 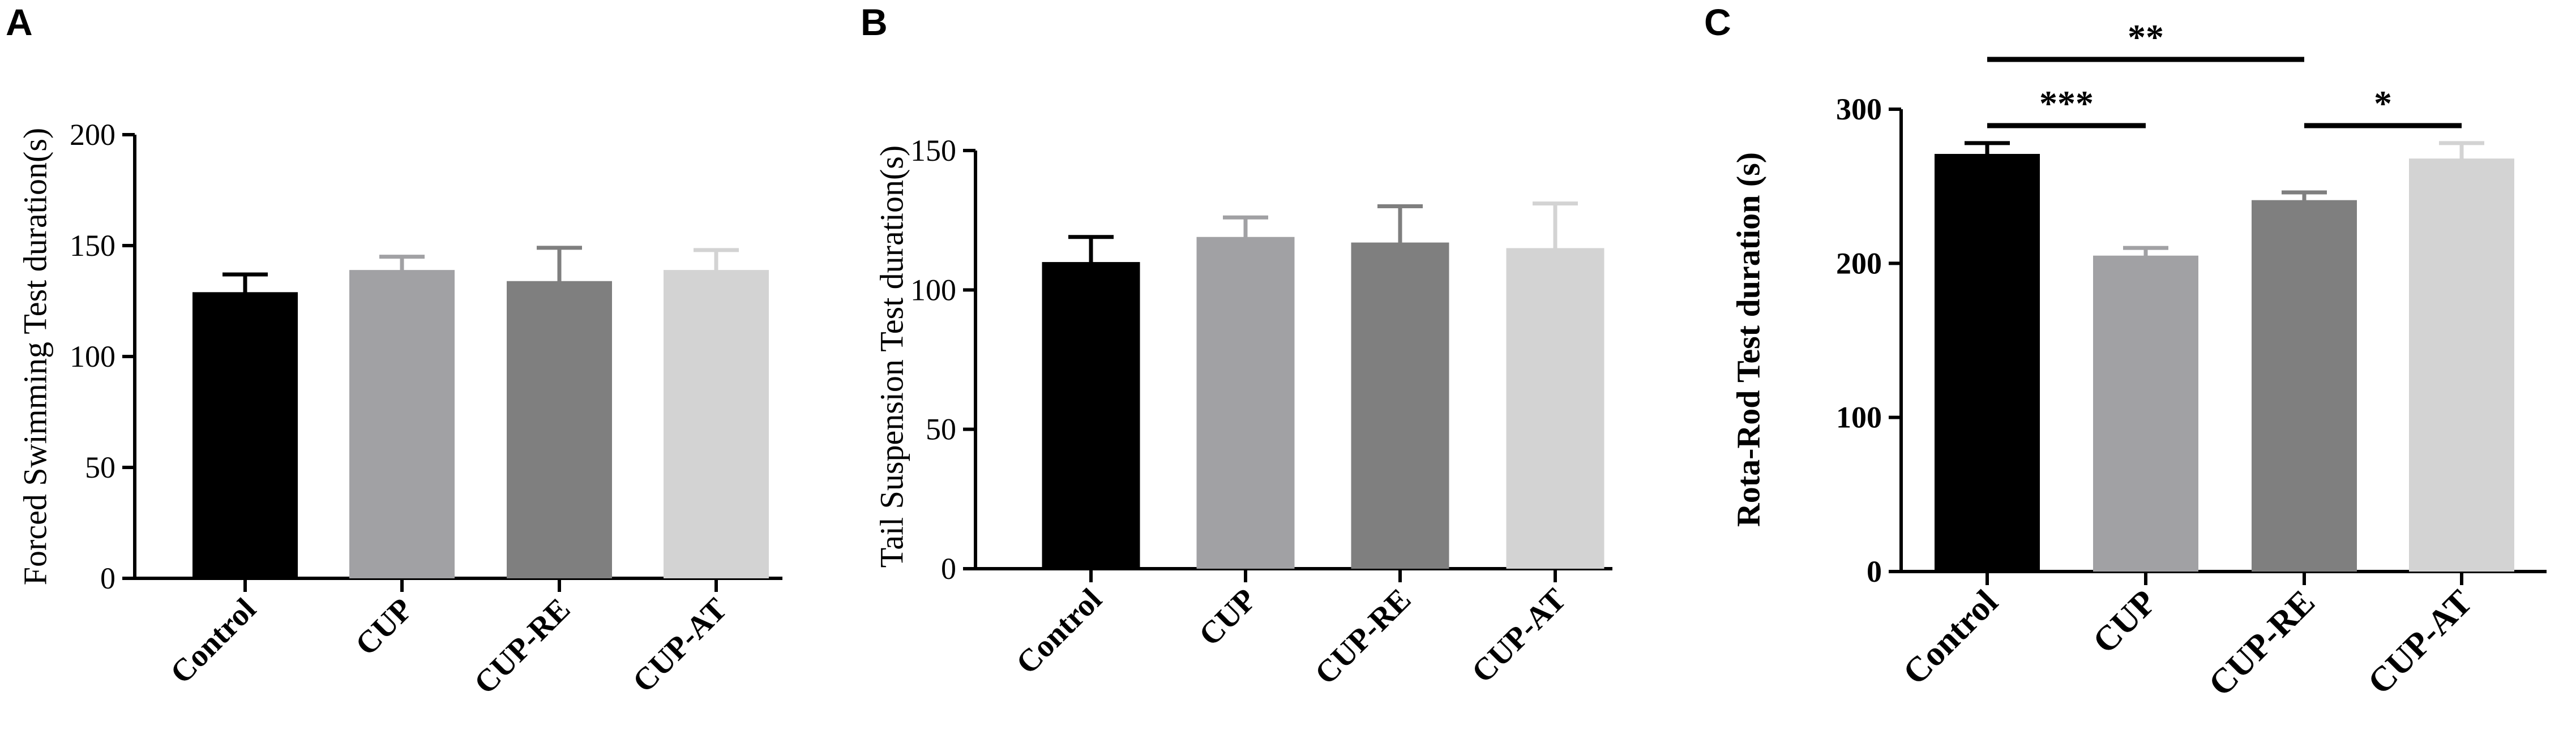 I want to click on panel-c-category-label: CUP-RE, so click(x=2261, y=643).